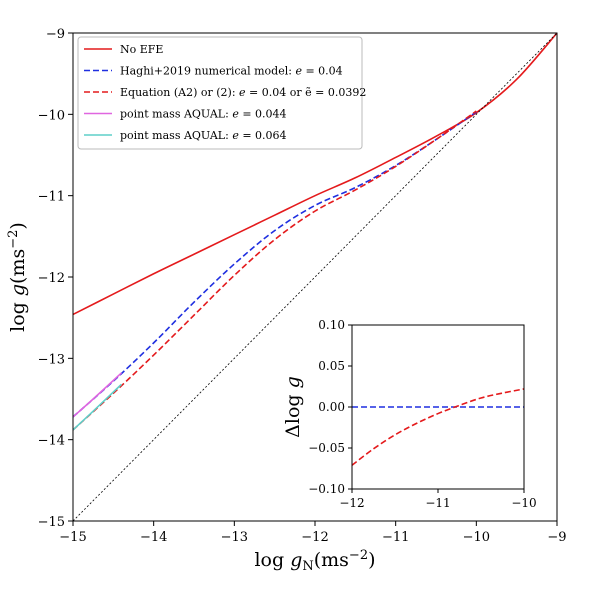 This screenshot has width=598, height=589. I want to click on y-tick-label: −9, so click(55, 34).